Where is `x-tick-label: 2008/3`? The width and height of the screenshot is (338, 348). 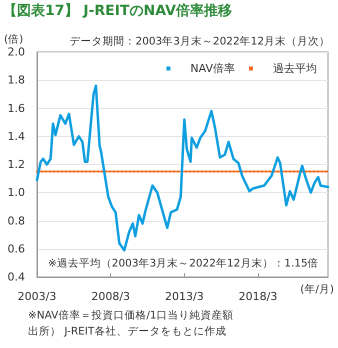
x-tick-label: 2008/3 is located at coordinates (110, 296).